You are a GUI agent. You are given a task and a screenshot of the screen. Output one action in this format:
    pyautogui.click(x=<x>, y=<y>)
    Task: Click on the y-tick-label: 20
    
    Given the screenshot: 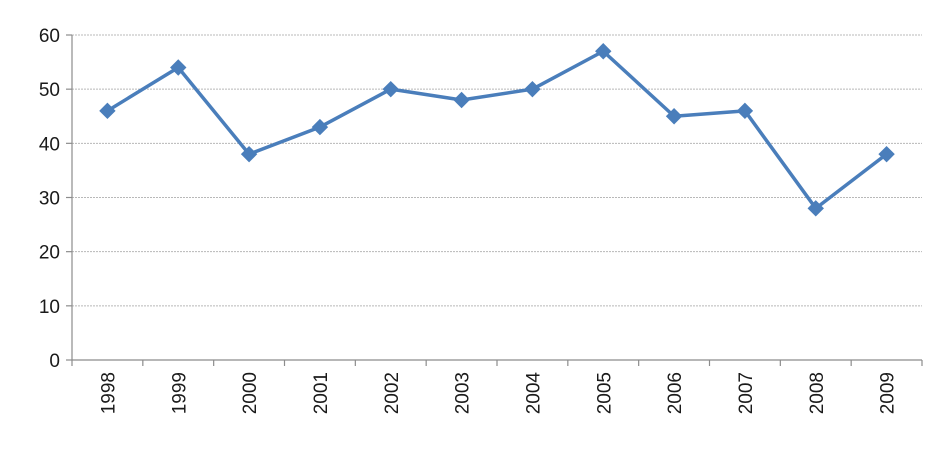 What is the action you would take?
    pyautogui.click(x=49, y=253)
    